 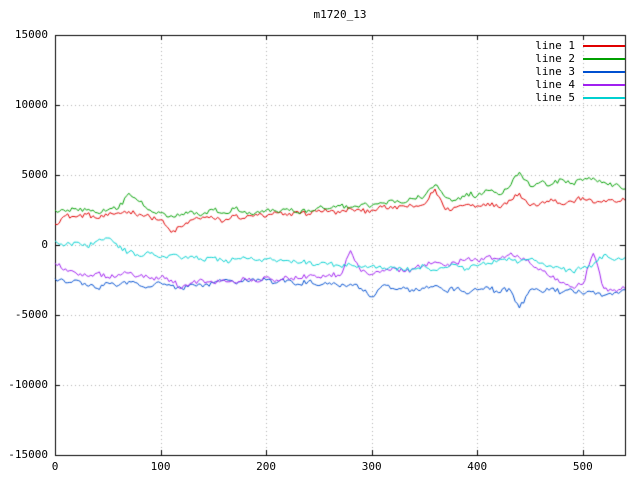 I want to click on x-axis-tick-label: 0, so click(x=55, y=466).